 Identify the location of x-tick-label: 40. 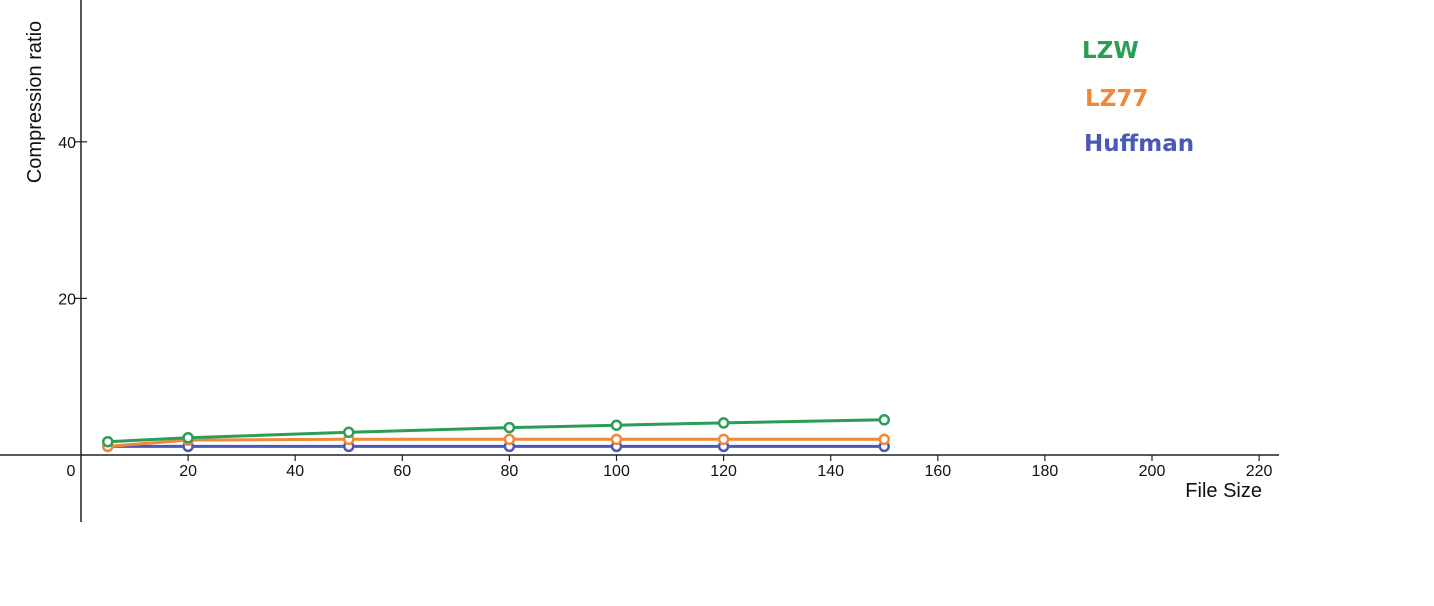
(295, 471).